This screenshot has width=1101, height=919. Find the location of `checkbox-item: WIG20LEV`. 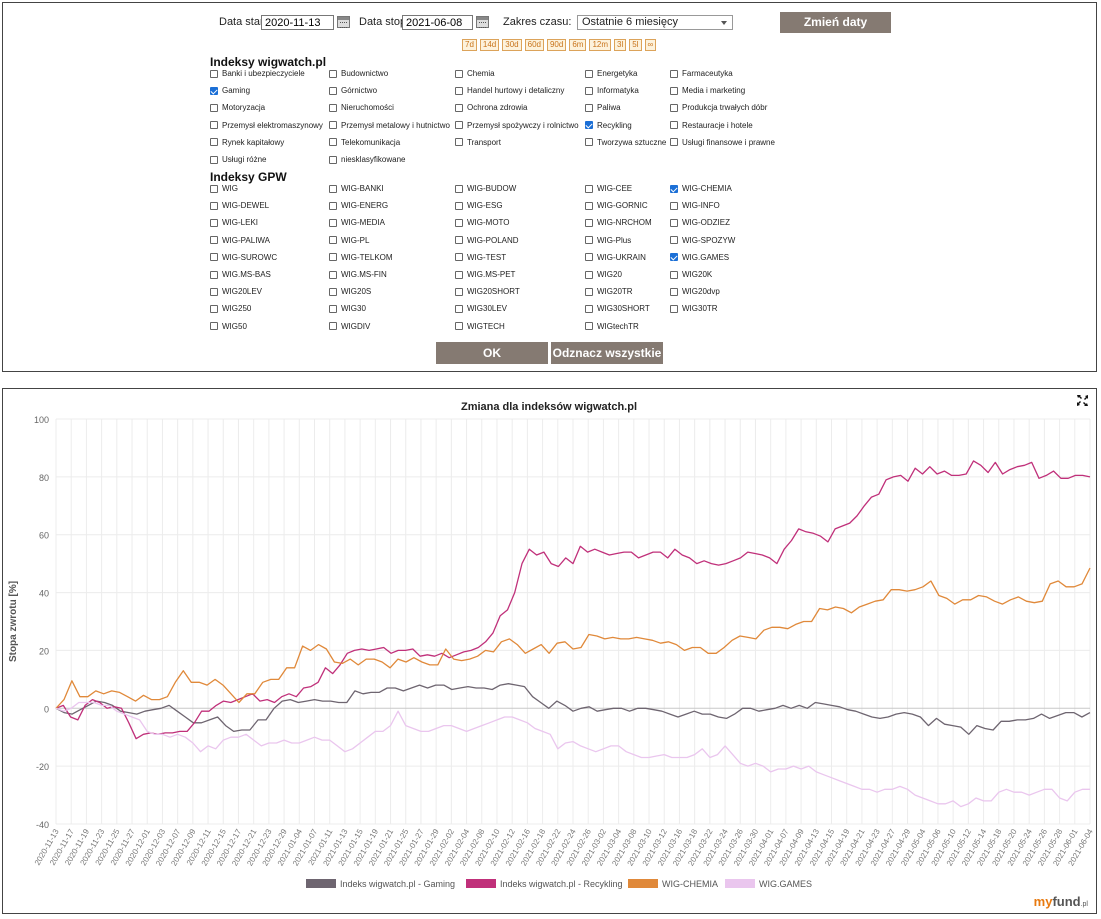

checkbox-item: WIG20LEV is located at coordinates (236, 291).